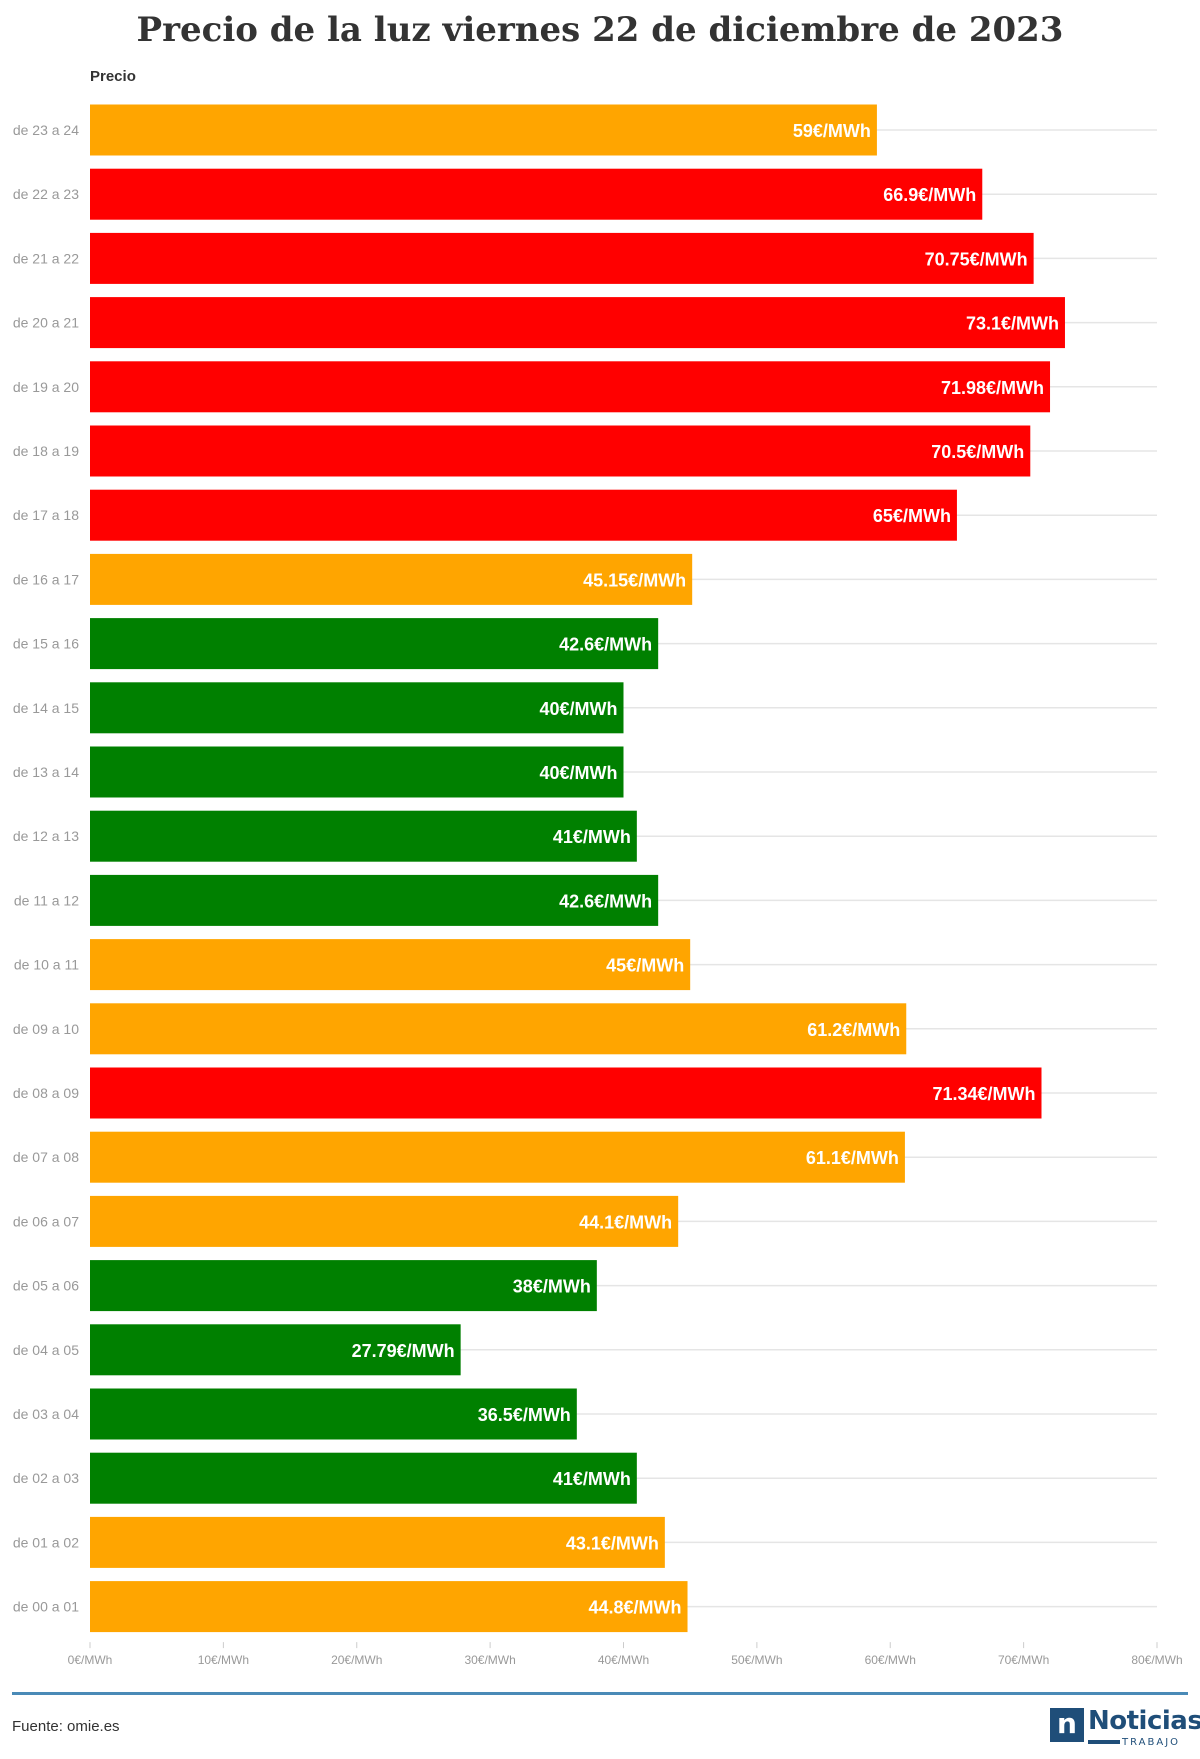 The image size is (1200, 1759). What do you see at coordinates (1104, 1742) in the screenshot?
I see `logo-underline` at bounding box center [1104, 1742].